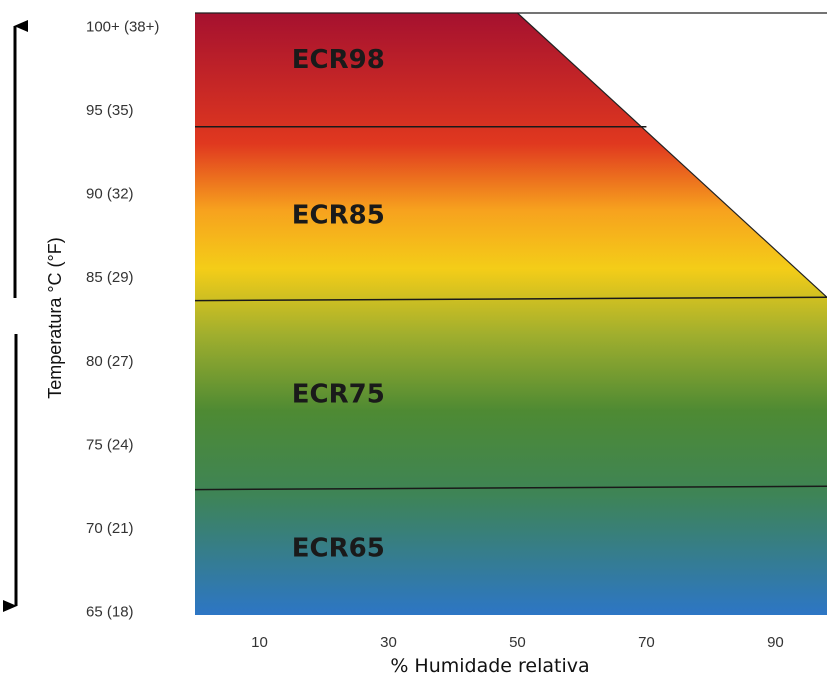 Image resolution: width=827 pixels, height=676 pixels. I want to click on y-tick-label: 65 (18), so click(110, 612).